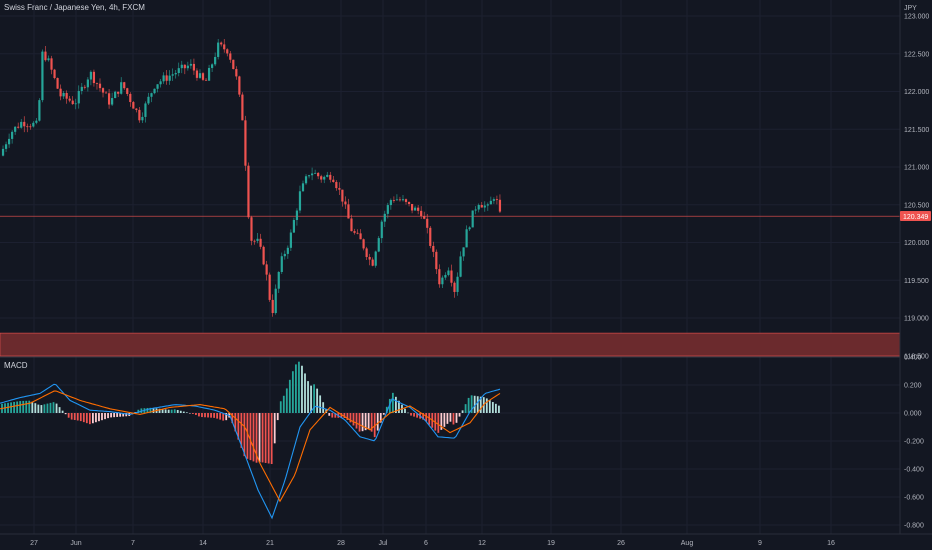 The height and width of the screenshot is (550, 932). I want to click on time-tick-label: 26, so click(621, 543).